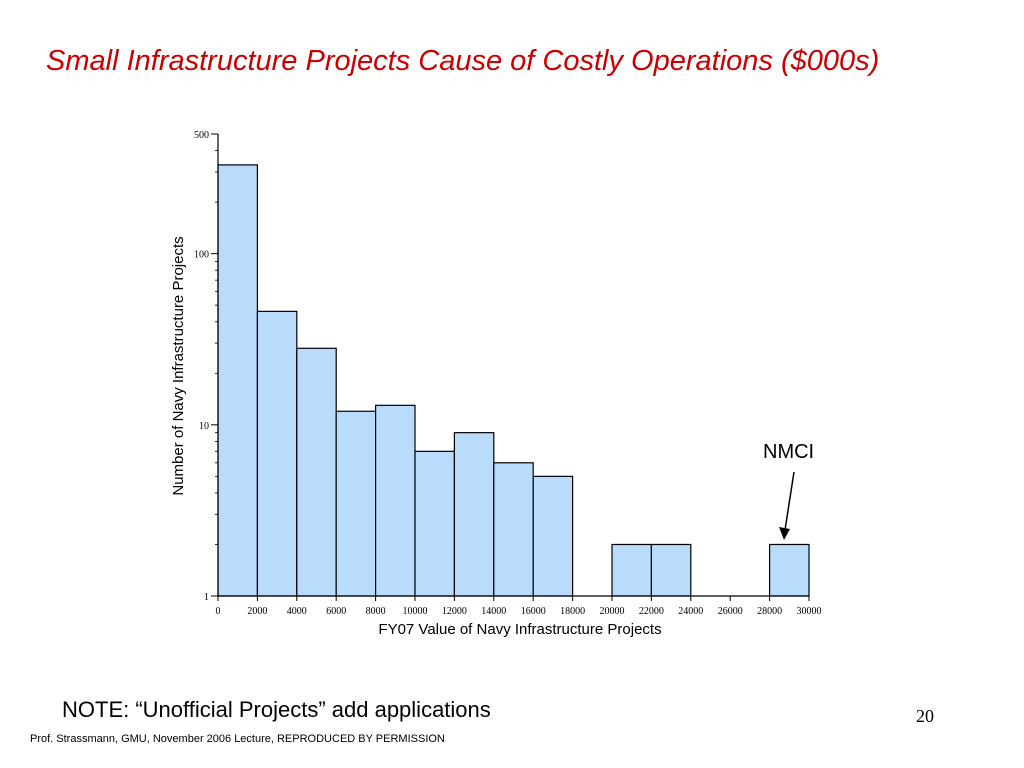 The height and width of the screenshot is (768, 1024). Describe the element at coordinates (572, 611) in the screenshot. I see `x-tick-label: 18000` at that location.